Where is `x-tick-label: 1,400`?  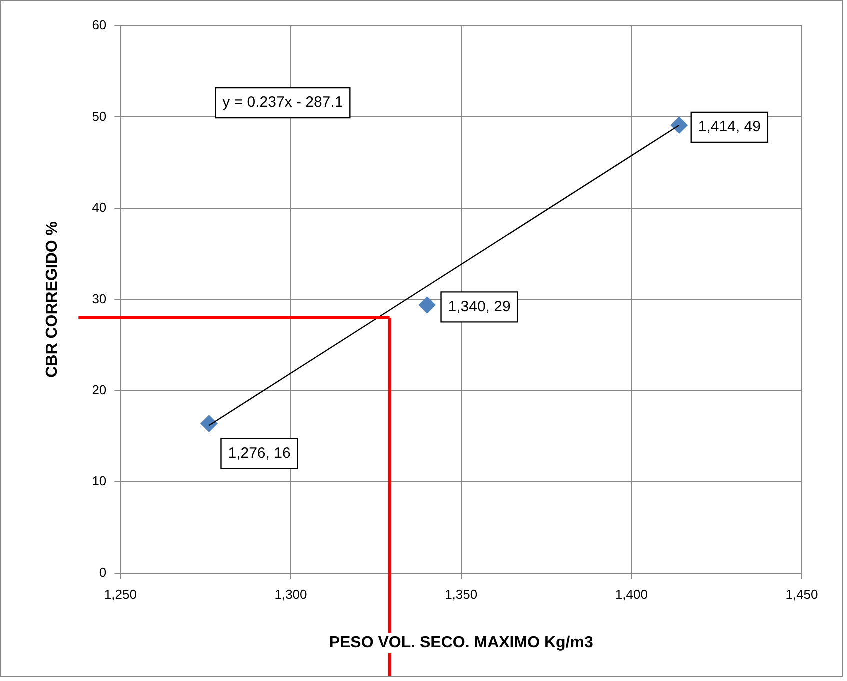 x-tick-label: 1,400 is located at coordinates (631, 594).